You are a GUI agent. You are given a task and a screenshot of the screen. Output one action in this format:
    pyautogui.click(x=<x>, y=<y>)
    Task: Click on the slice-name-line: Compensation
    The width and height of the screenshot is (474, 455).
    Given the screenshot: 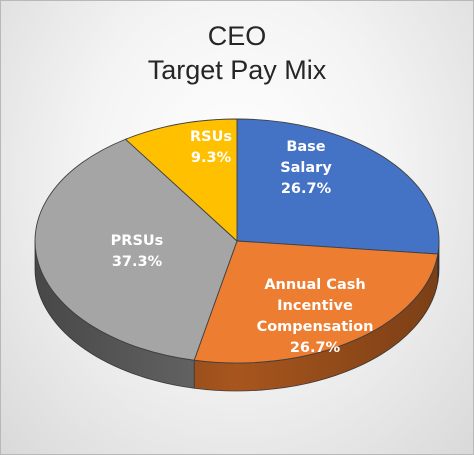 What is the action you would take?
    pyautogui.click(x=315, y=327)
    